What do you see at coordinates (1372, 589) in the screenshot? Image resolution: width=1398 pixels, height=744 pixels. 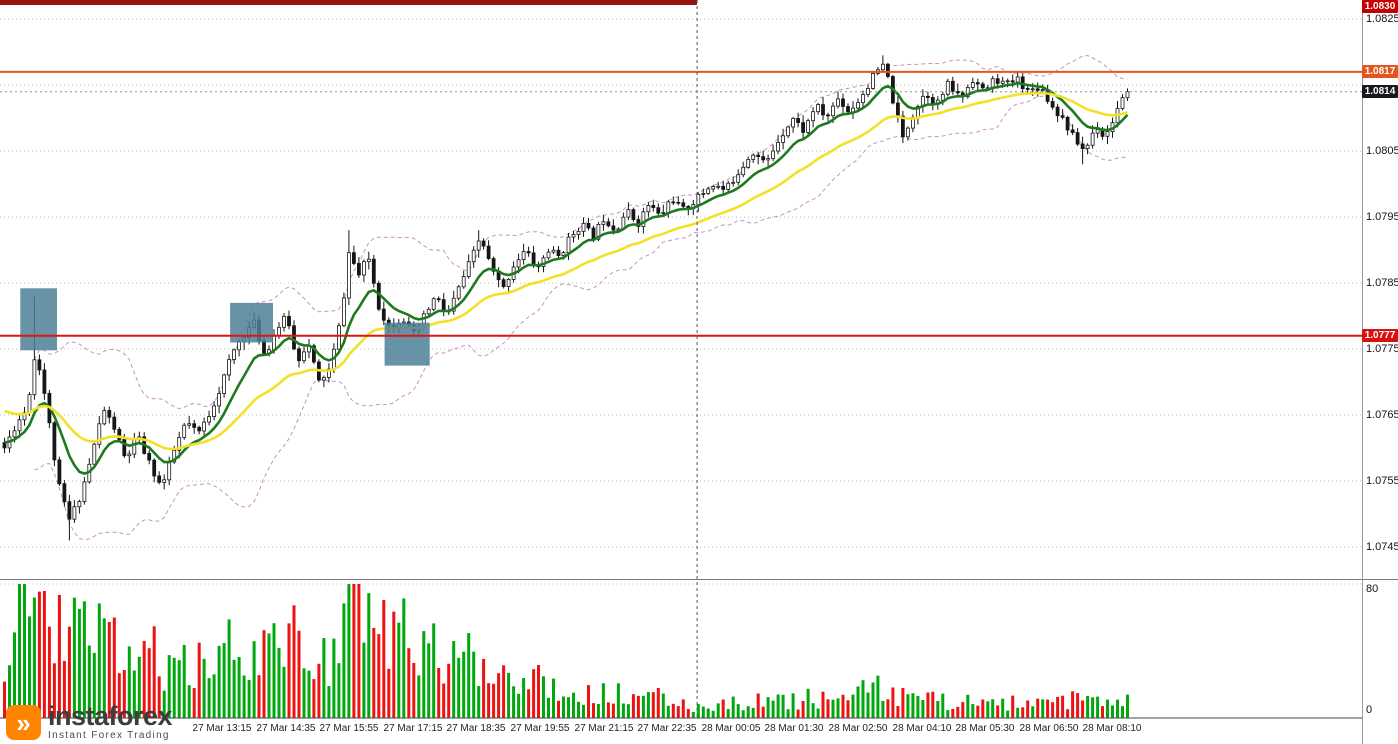 I see `volume-axis-max-label: 80` at bounding box center [1372, 589].